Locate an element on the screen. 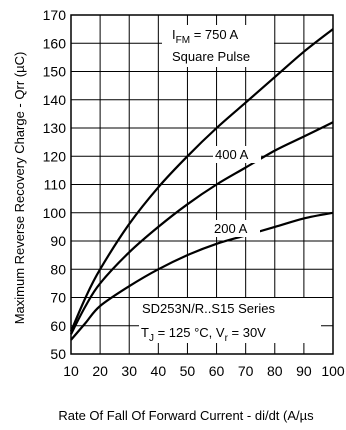 The image size is (346, 430). x-tick-label: 50 is located at coordinates (188, 371).